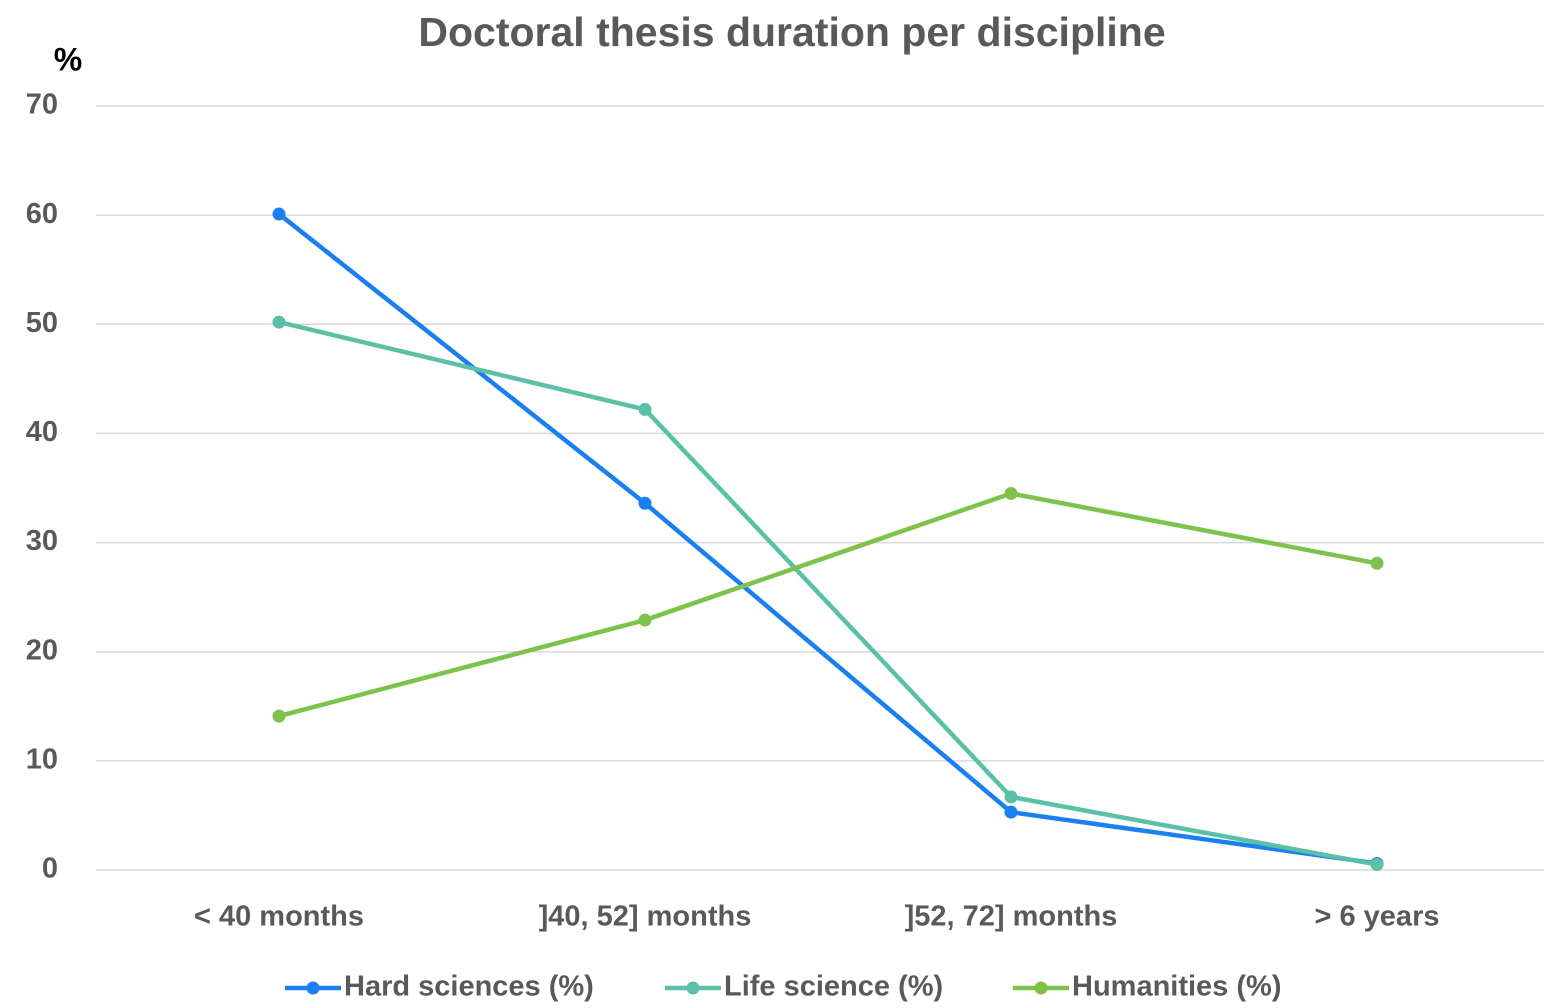  What do you see at coordinates (279, 917) in the screenshot?
I see `x-tick-label: < 40 months` at bounding box center [279, 917].